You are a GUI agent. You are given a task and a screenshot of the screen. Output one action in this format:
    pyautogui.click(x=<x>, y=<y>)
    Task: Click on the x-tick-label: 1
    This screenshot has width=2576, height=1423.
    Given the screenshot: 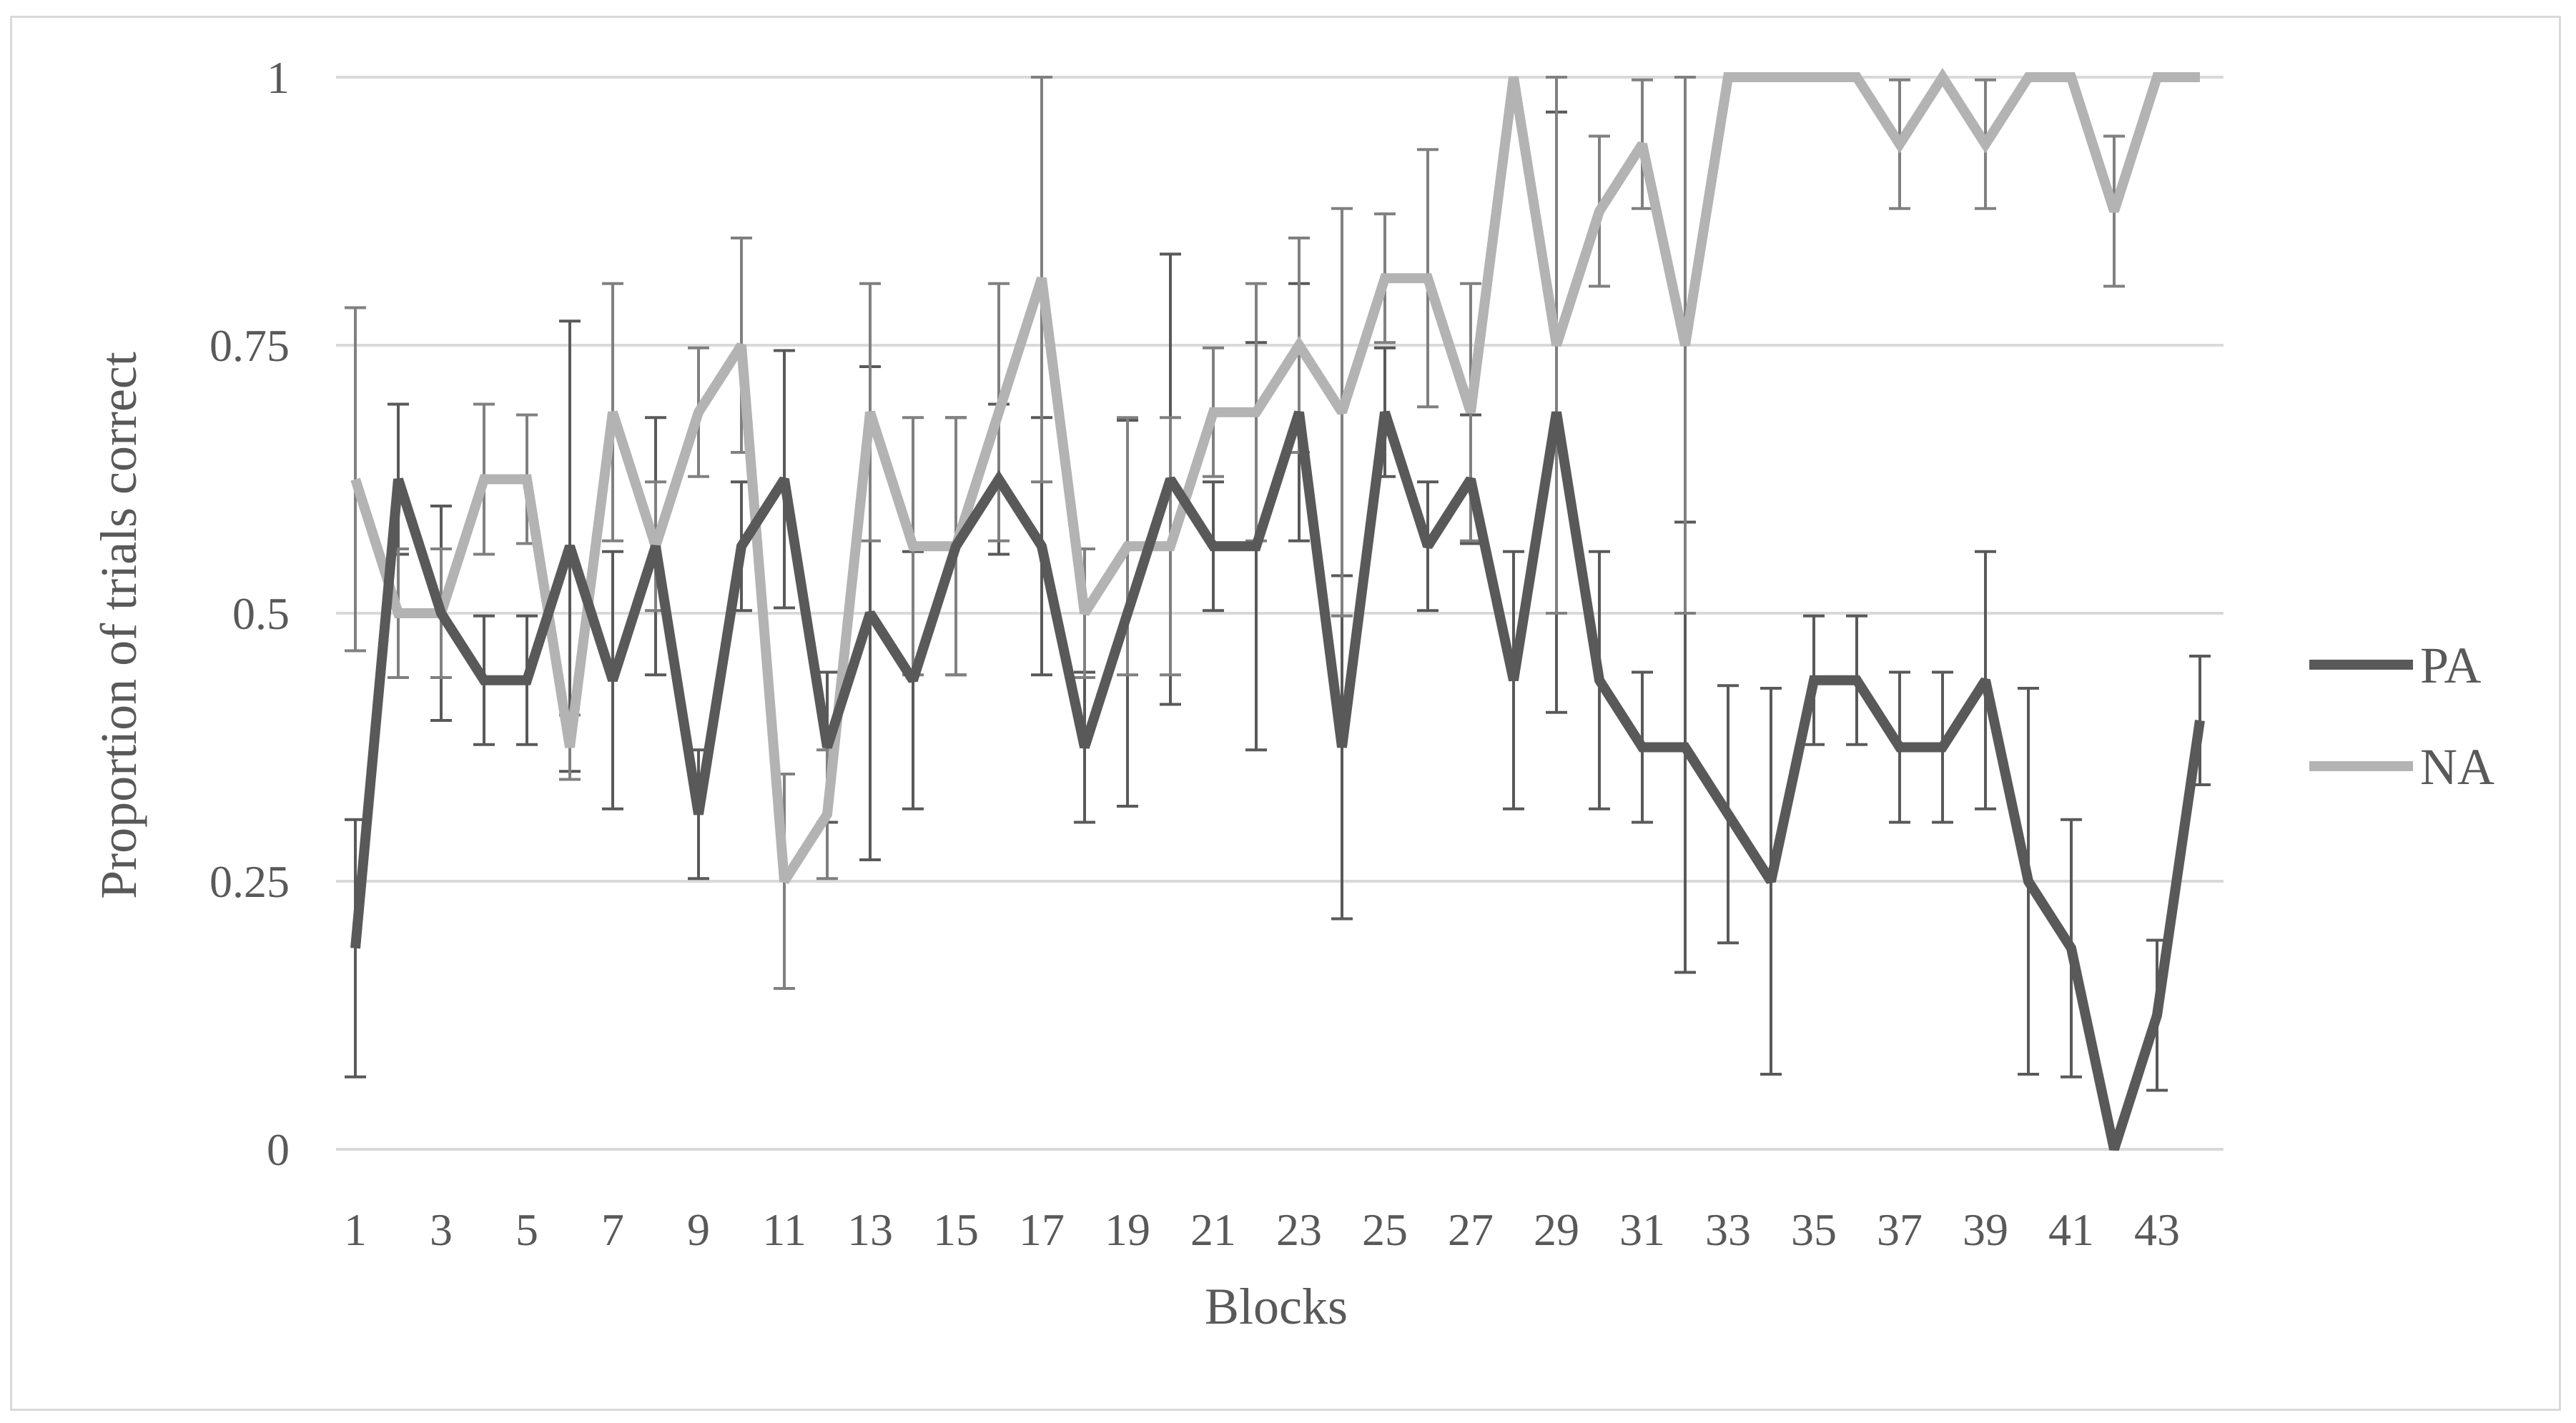 What is the action you would take?
    pyautogui.click(x=355, y=1229)
    